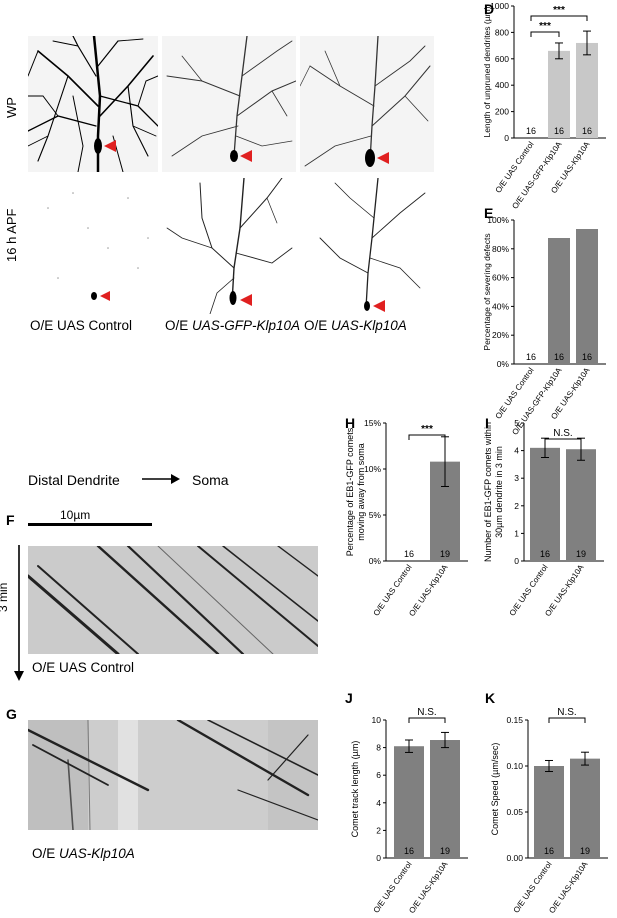 The height and width of the screenshot is (918, 617). Describe the element at coordinates (11, 714) in the screenshot. I see `panel-letter-g: G` at that location.